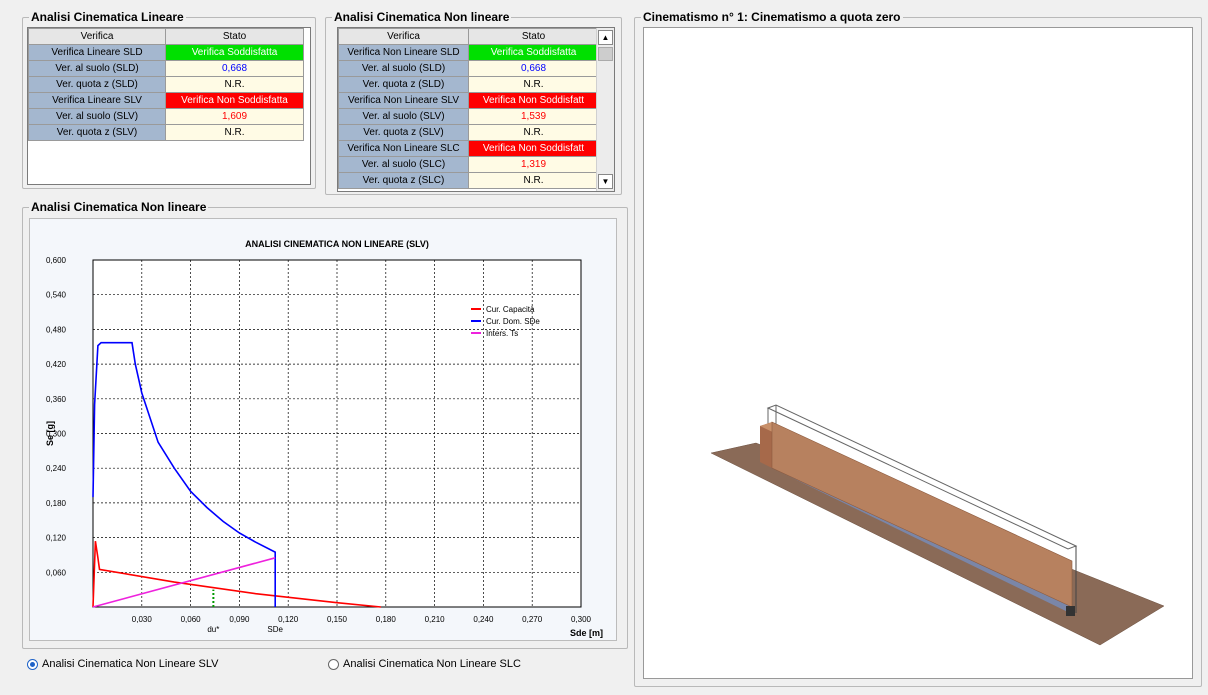 Image resolution: width=1208 pixels, height=695 pixels. What do you see at coordinates (513, 321) in the screenshot?
I see `legend-entry: Cur. Dom. SDe` at bounding box center [513, 321].